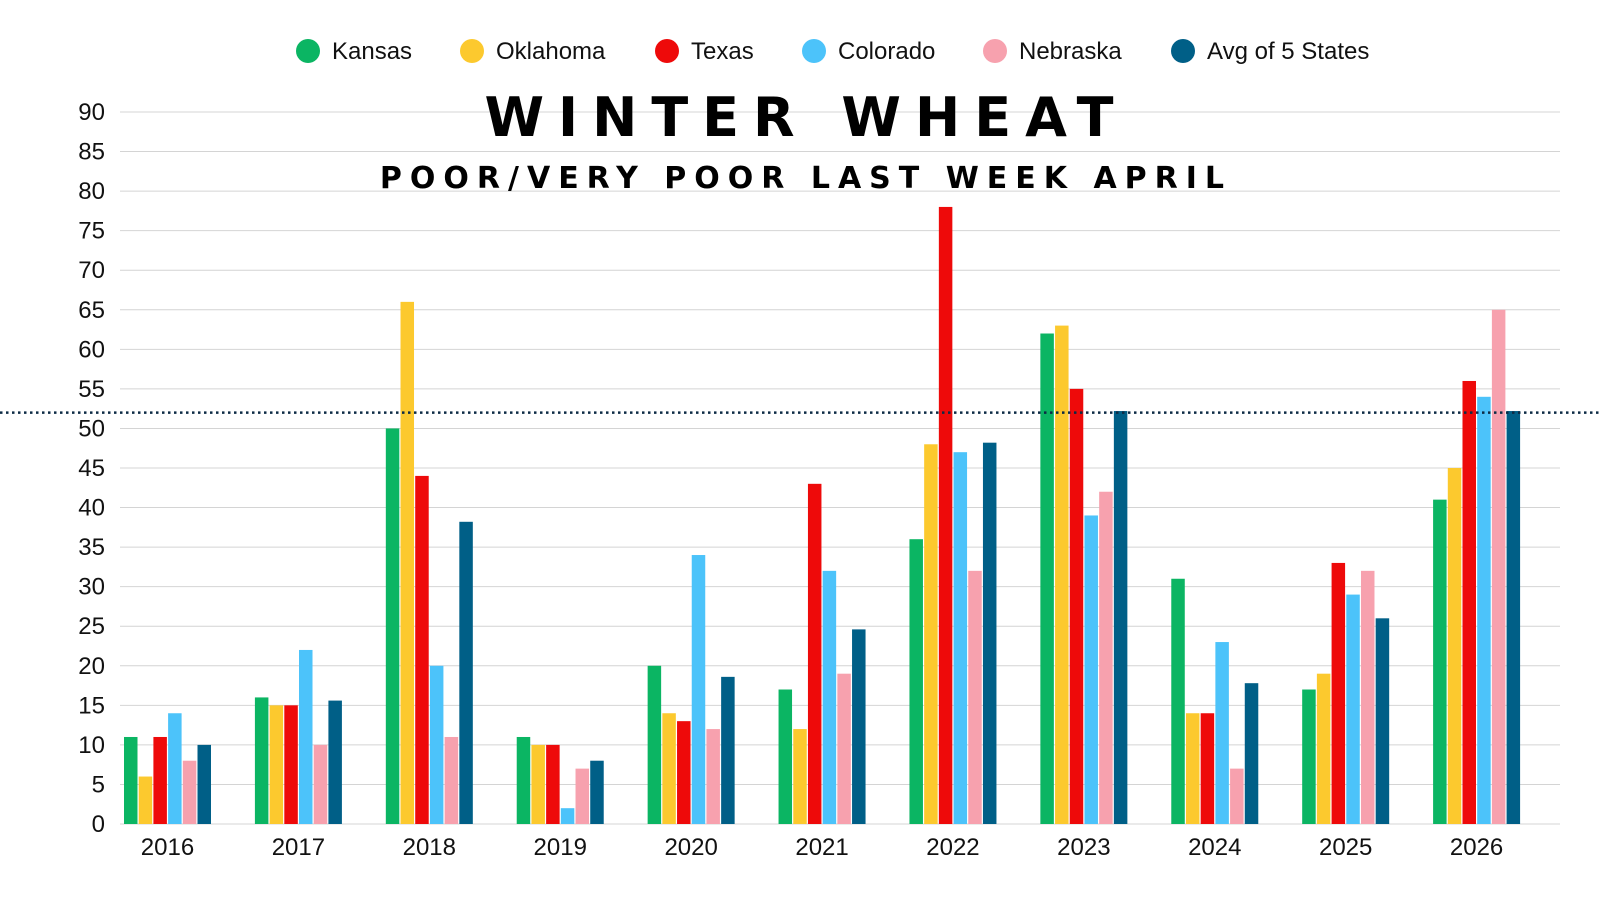 The height and width of the screenshot is (900, 1600). I want to click on bar-texas-2019, so click(553, 784).